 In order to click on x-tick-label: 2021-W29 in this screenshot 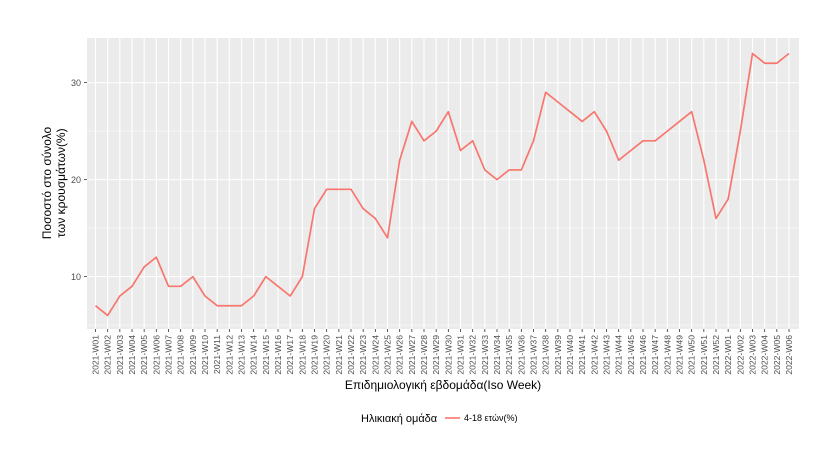, I will do `click(436, 355)`.